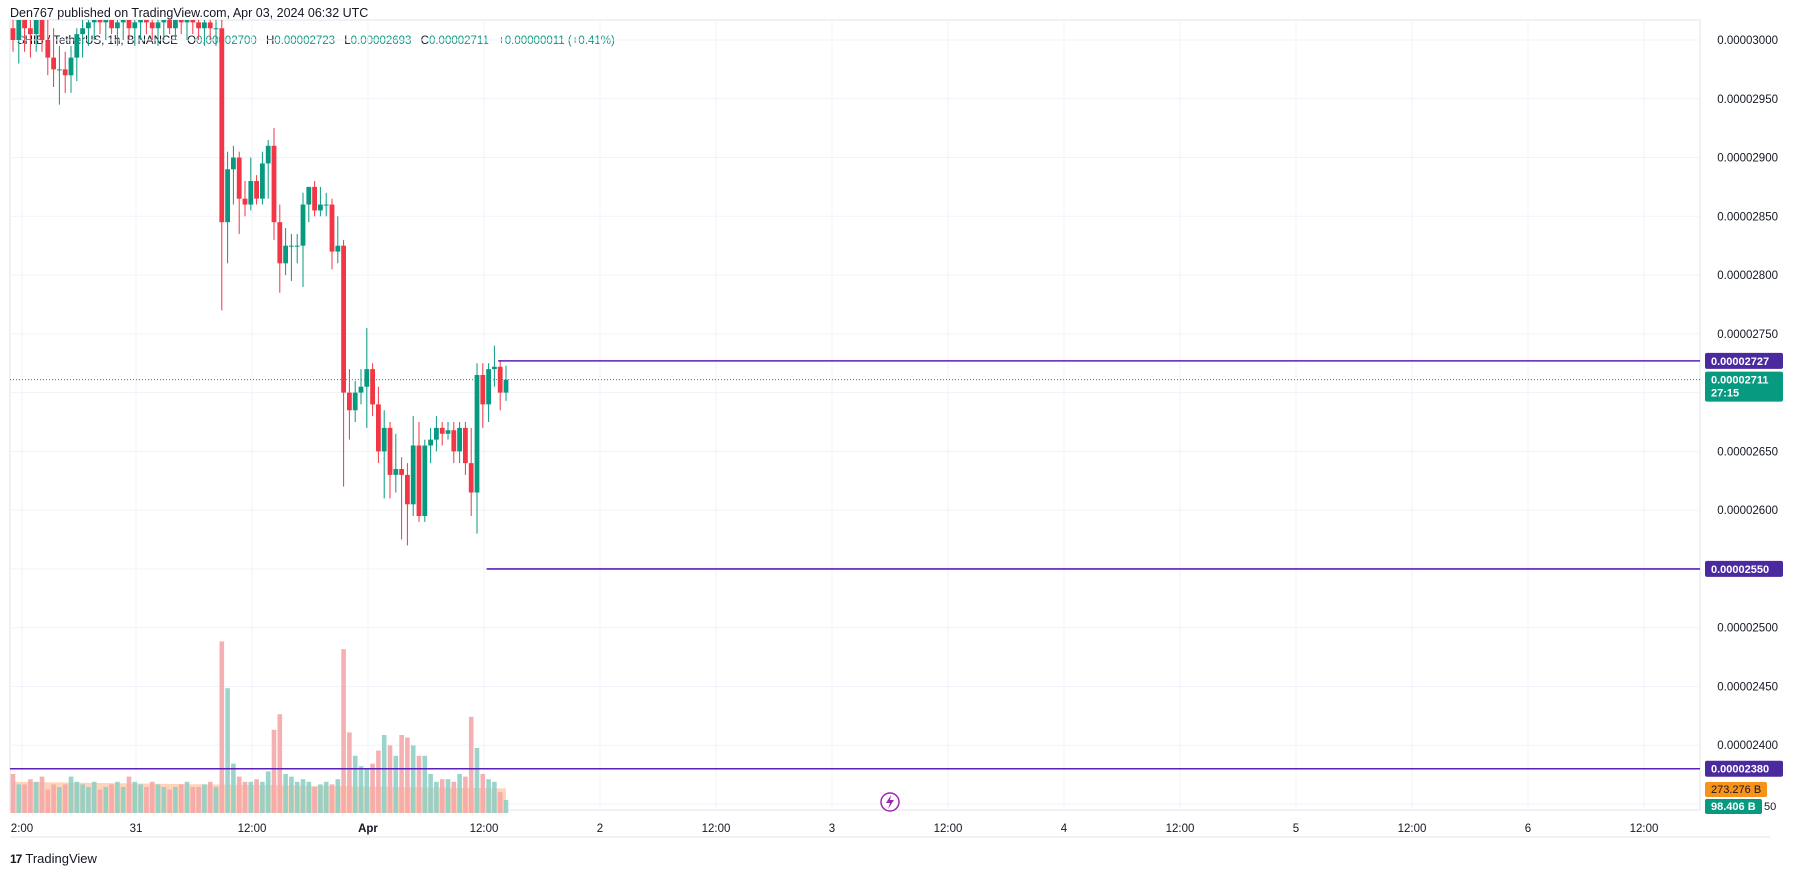 The image size is (1794, 877). I want to click on y-tick-label: 0.00002600, so click(1747, 511).